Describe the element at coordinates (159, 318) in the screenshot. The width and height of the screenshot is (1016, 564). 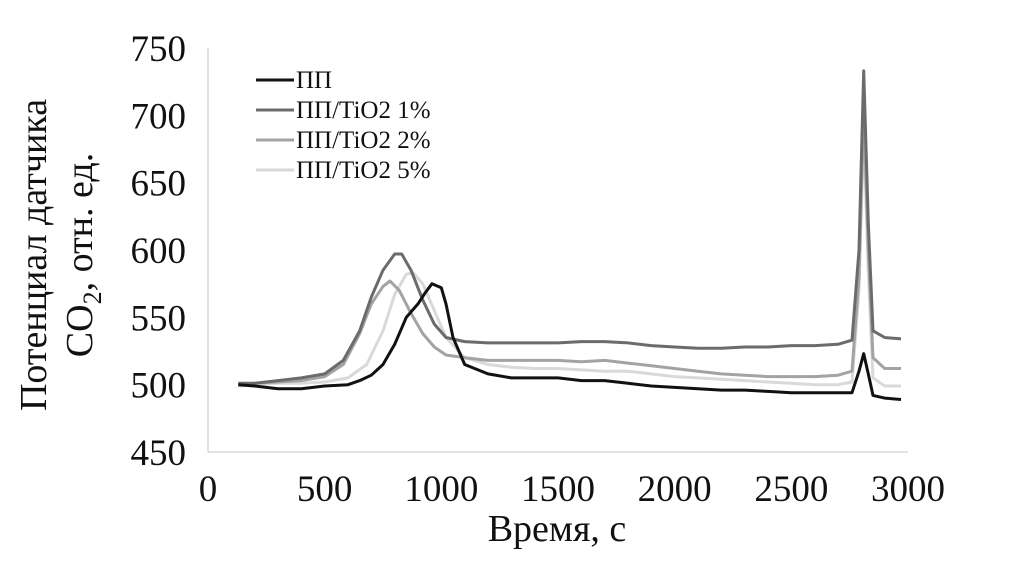
I see `y-tick-label: 550` at that location.